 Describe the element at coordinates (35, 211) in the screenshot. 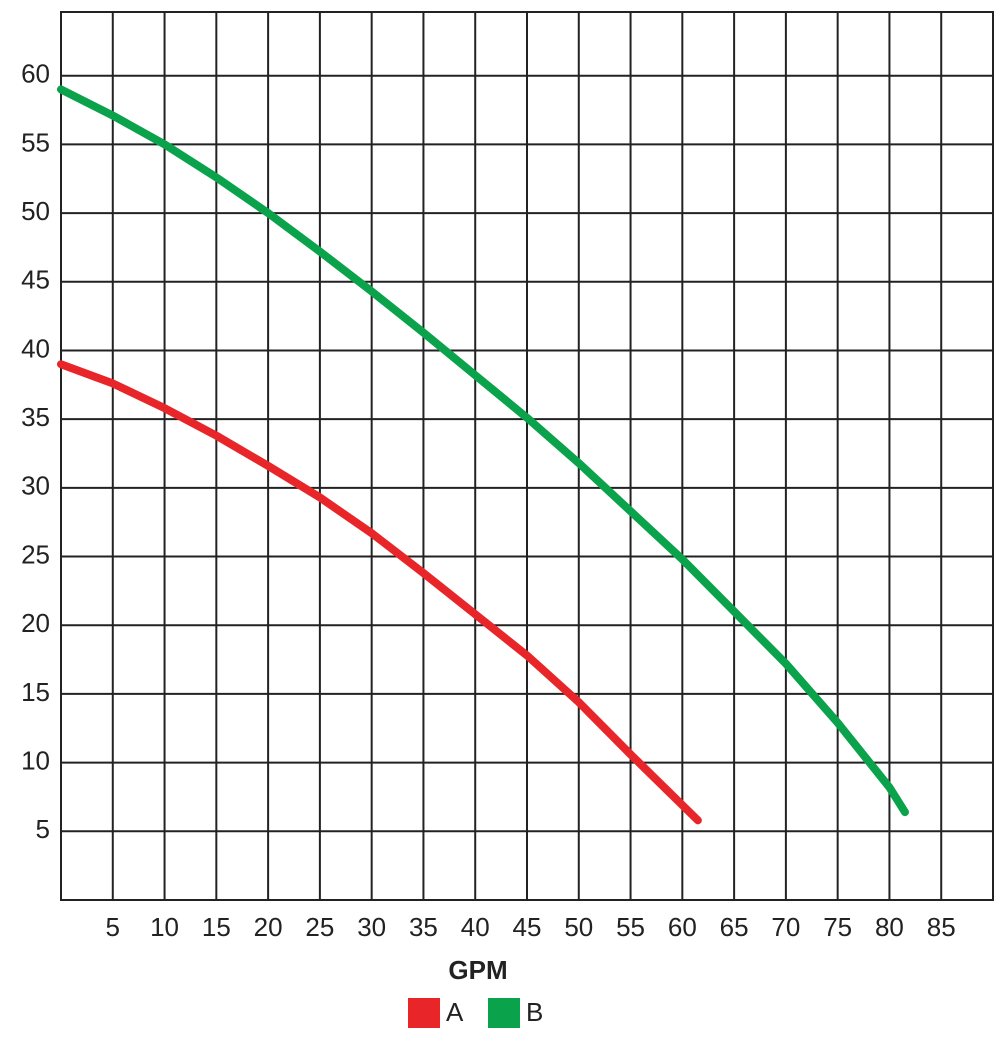

I see `y-tick-label: 50` at that location.